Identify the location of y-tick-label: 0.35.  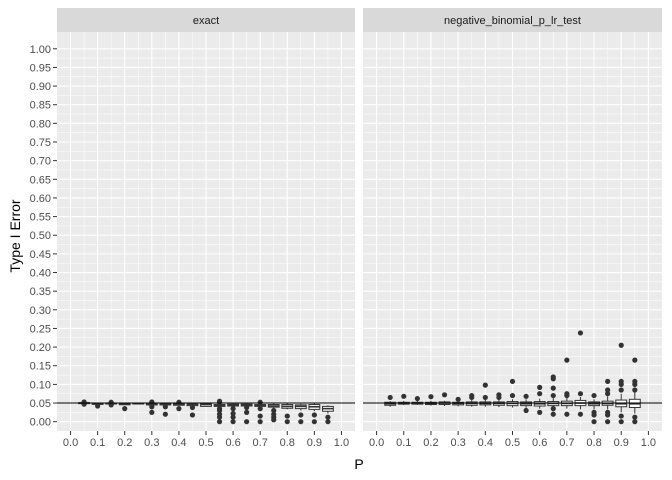
(40, 292).